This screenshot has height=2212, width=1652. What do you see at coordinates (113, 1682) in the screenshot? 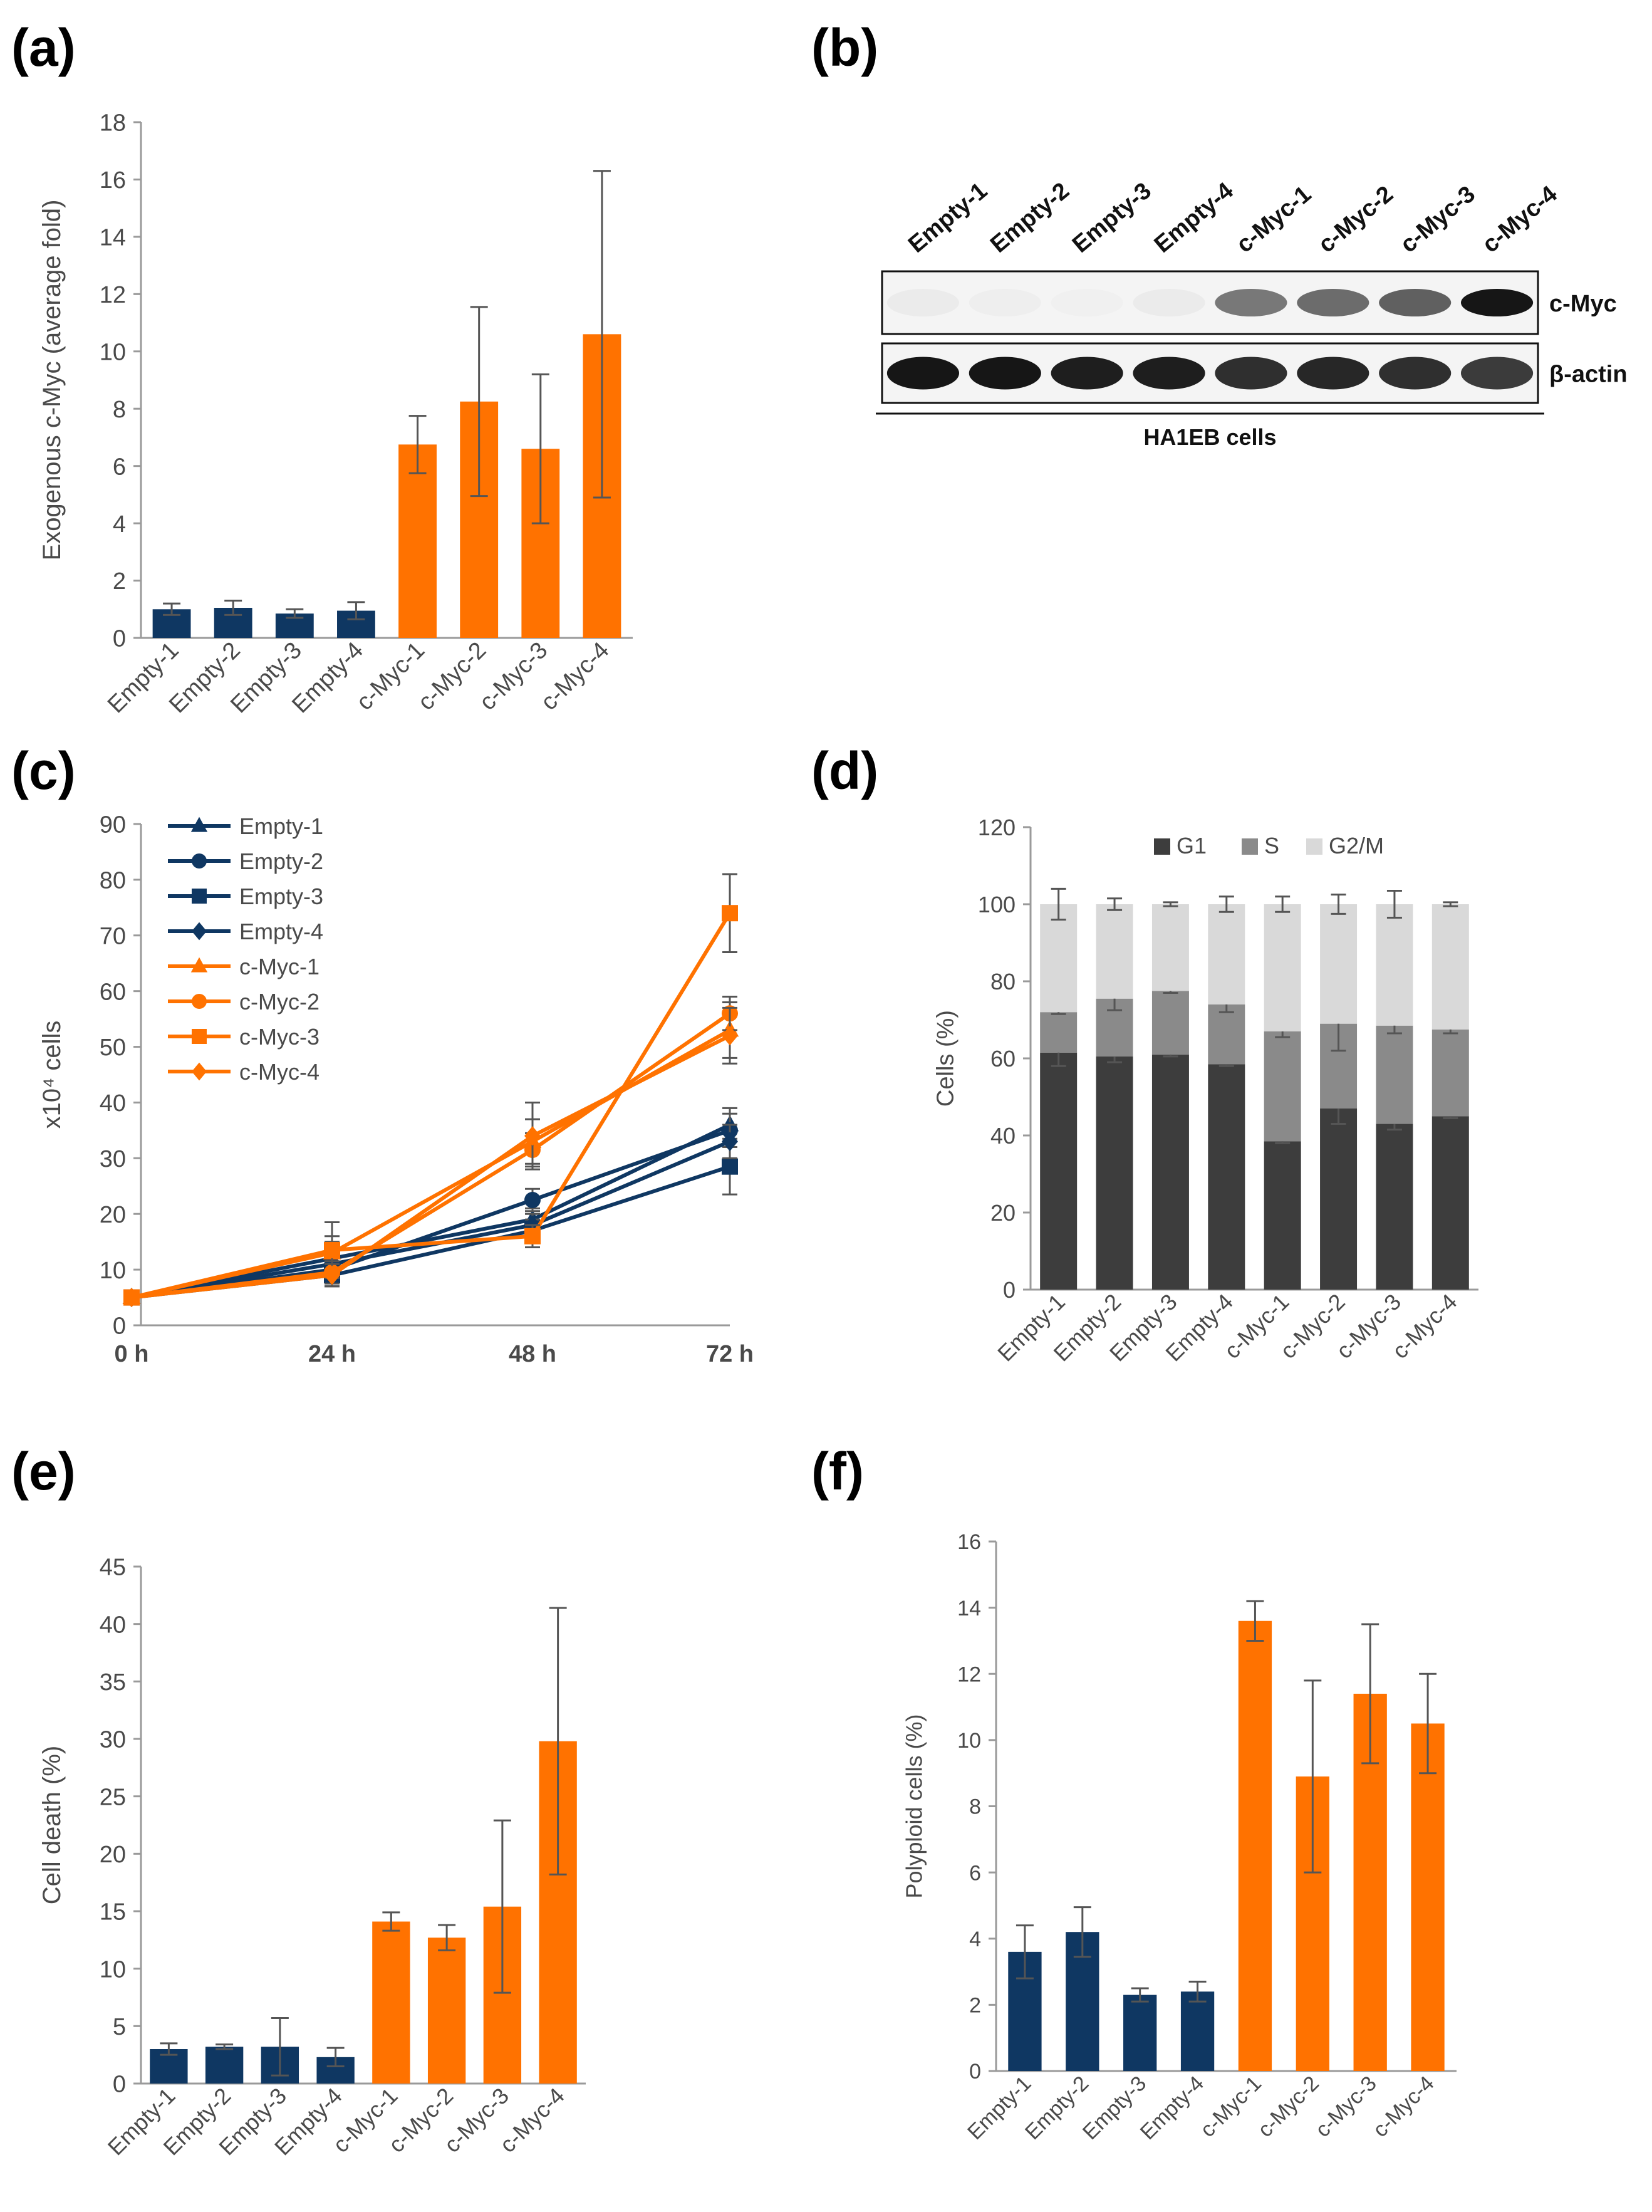
I see `chart-e-ytick-label: 35` at bounding box center [113, 1682].